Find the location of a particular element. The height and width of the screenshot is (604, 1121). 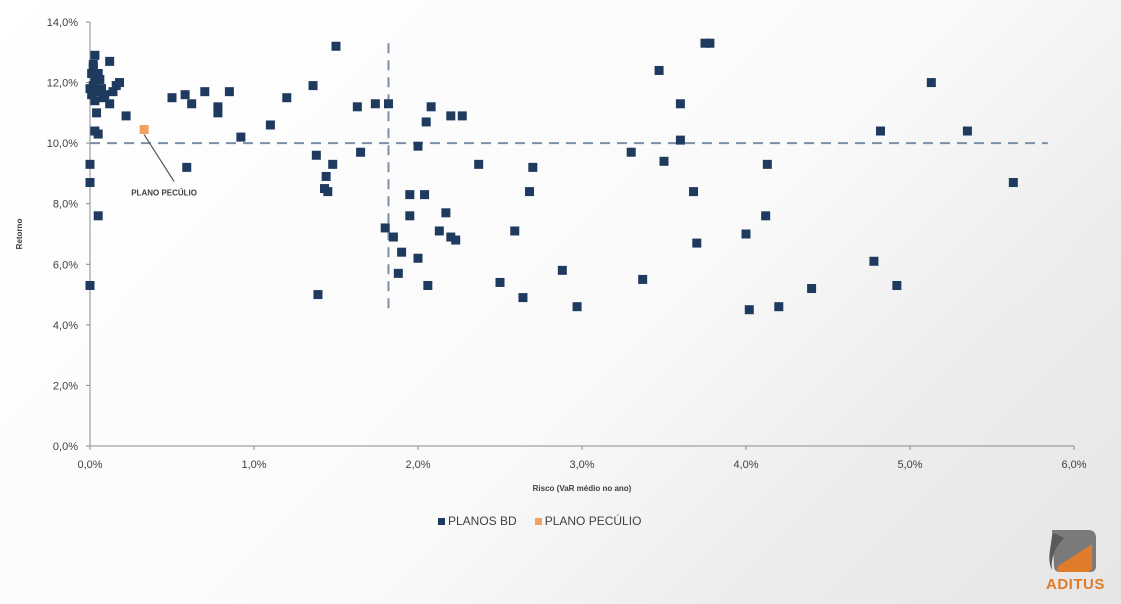

x-tick-label: 6,0% is located at coordinates (1073, 465).